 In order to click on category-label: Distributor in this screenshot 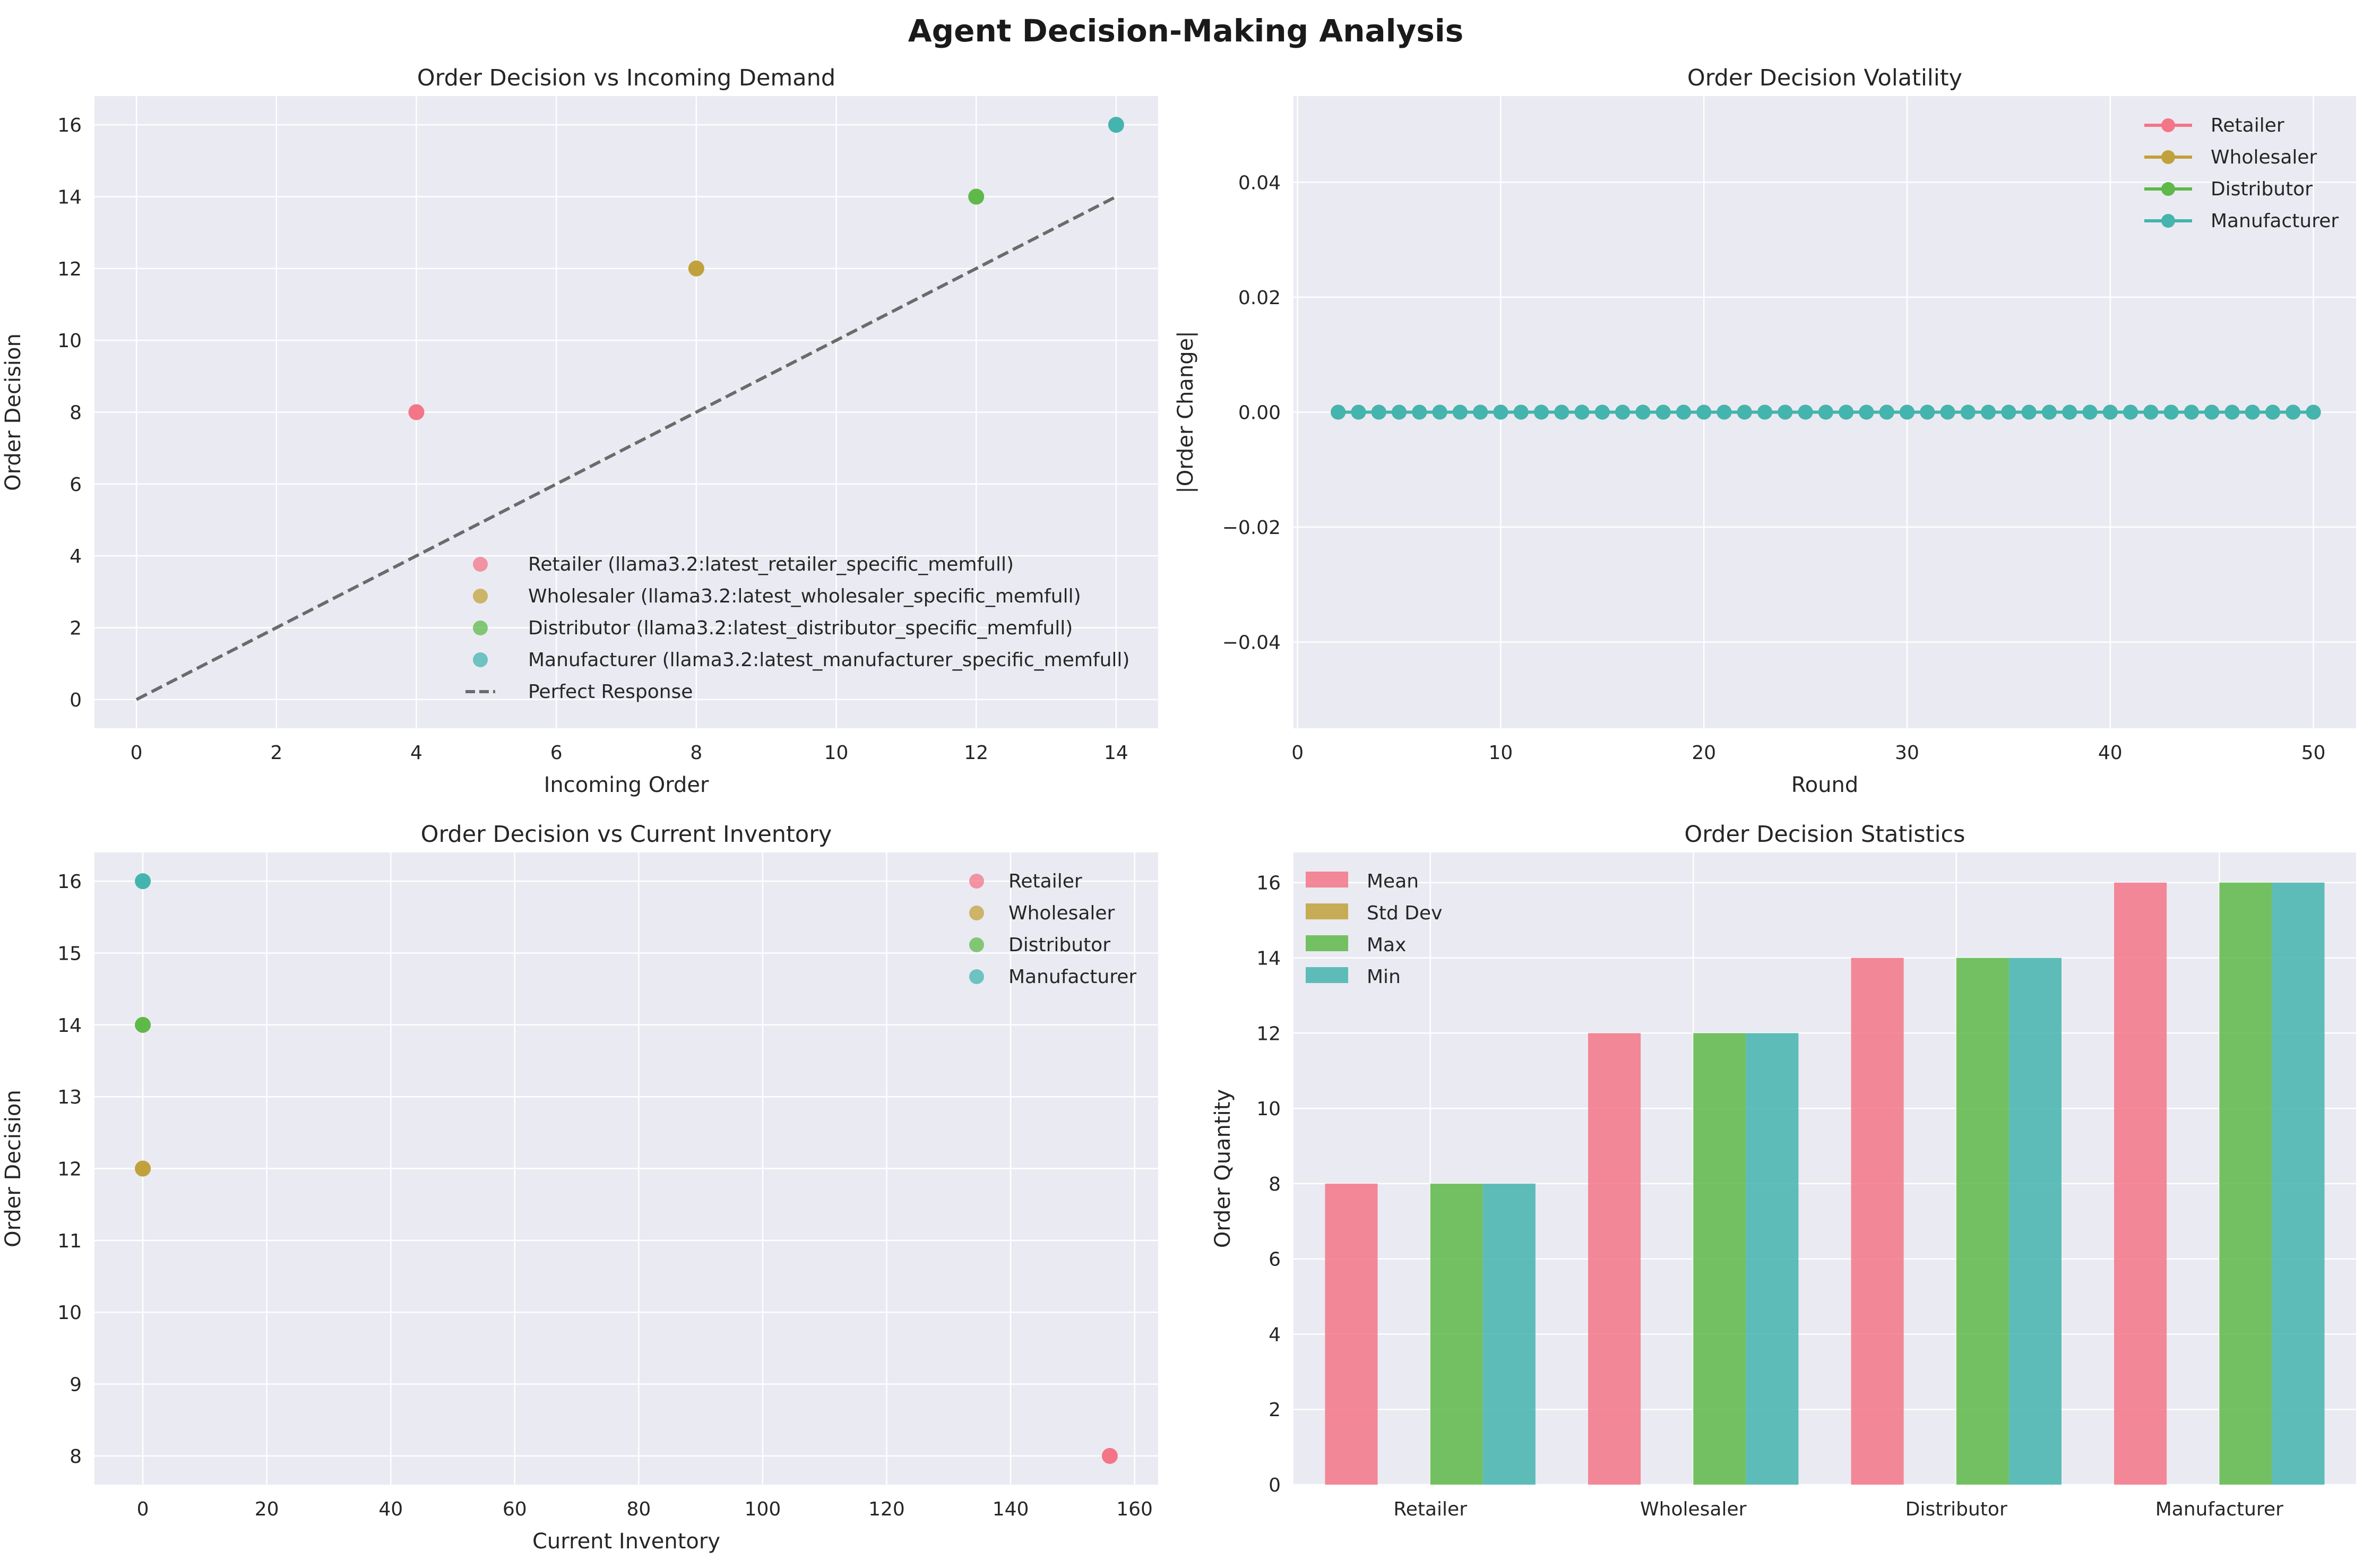, I will do `click(1956, 1509)`.